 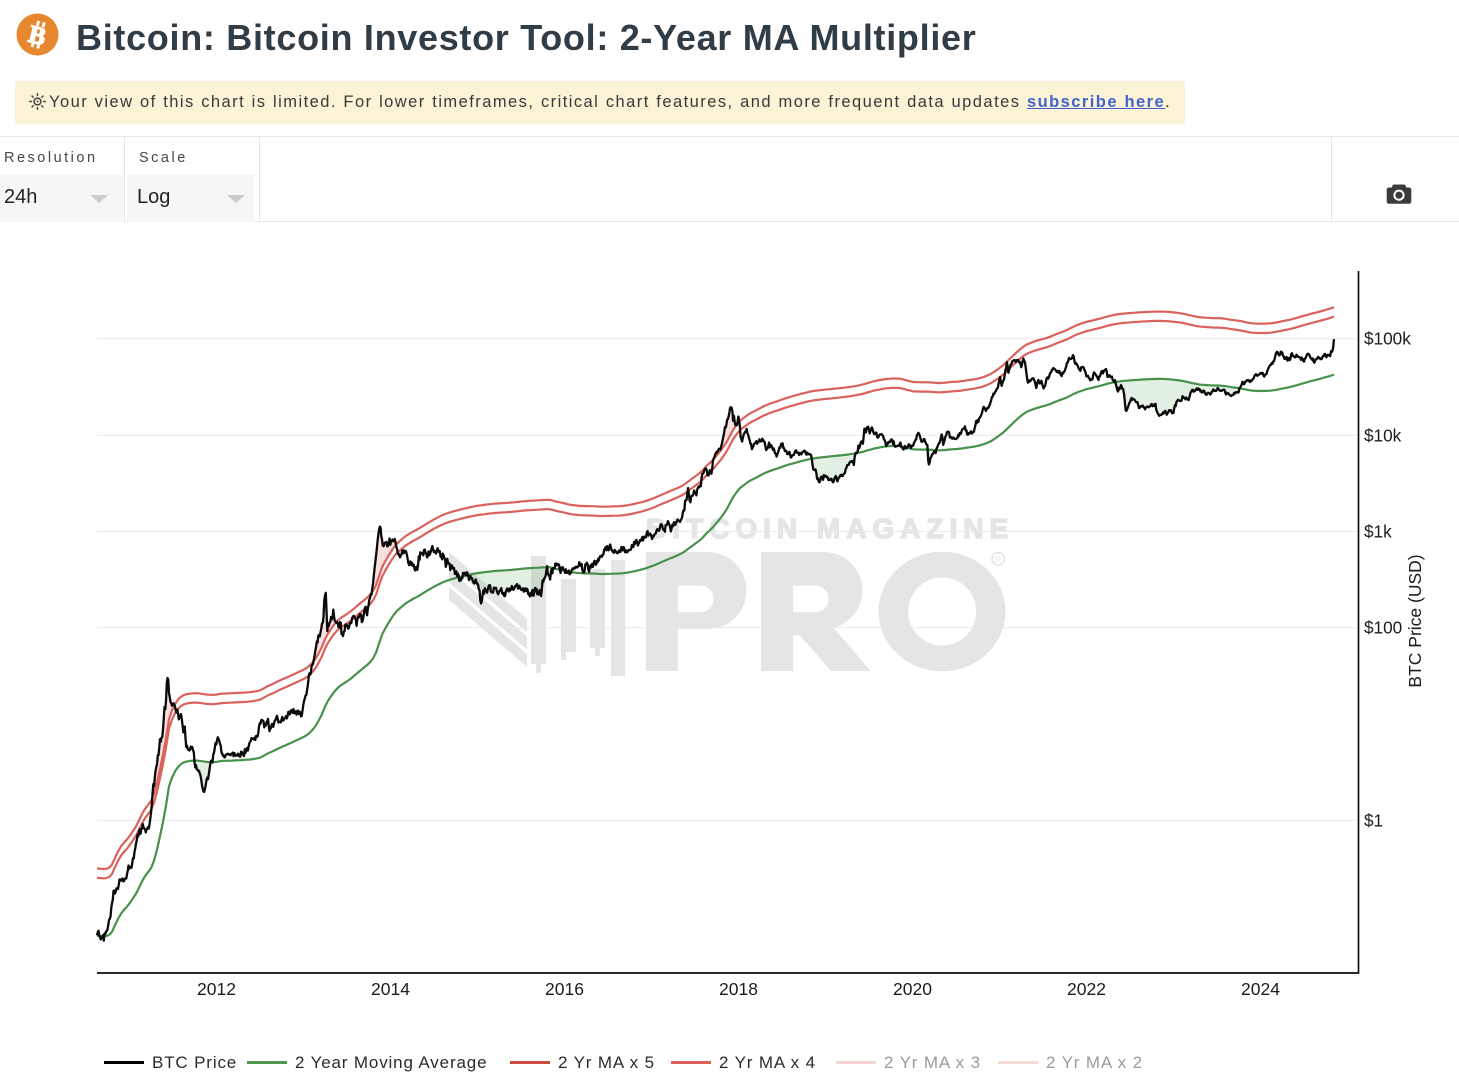 What do you see at coordinates (1383, 628) in the screenshot?
I see `svg-text: $100` at bounding box center [1383, 628].